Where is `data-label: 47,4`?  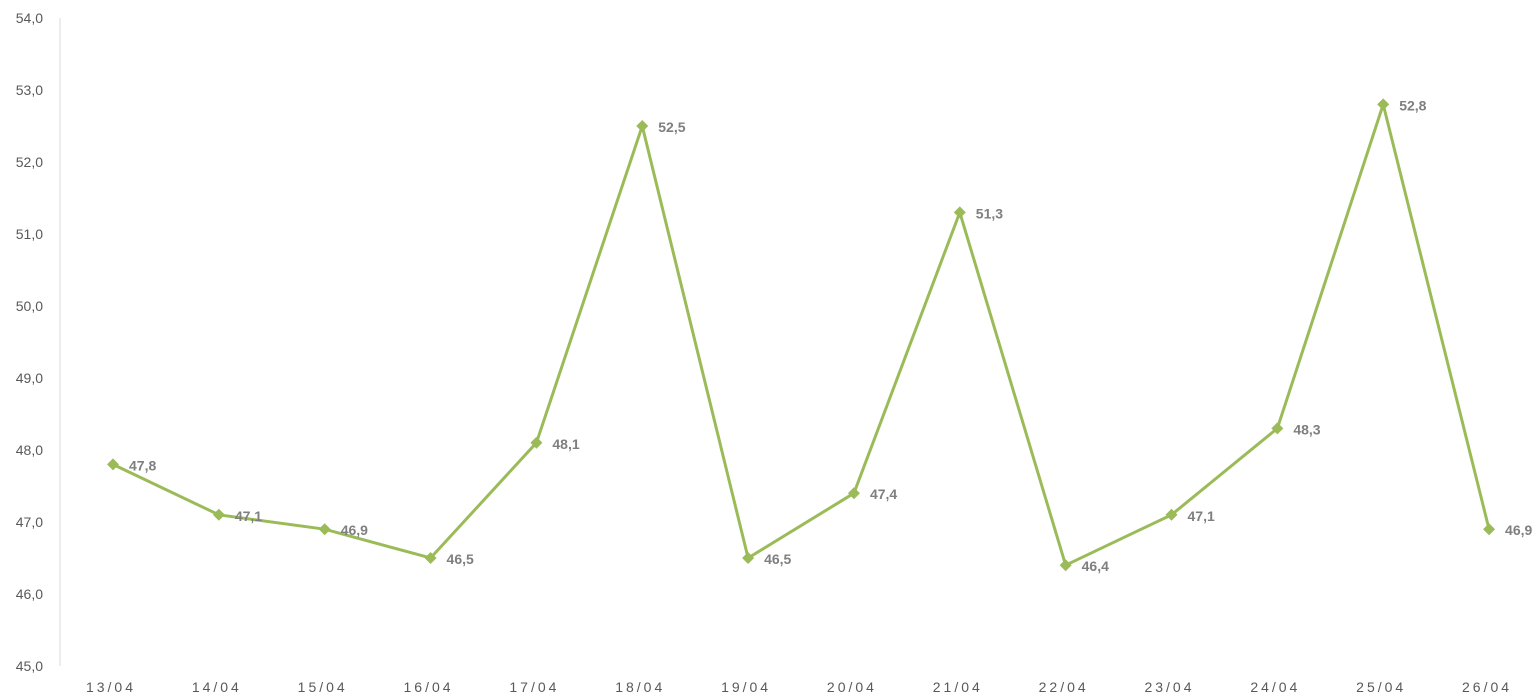 data-label: 47,4 is located at coordinates (883, 494).